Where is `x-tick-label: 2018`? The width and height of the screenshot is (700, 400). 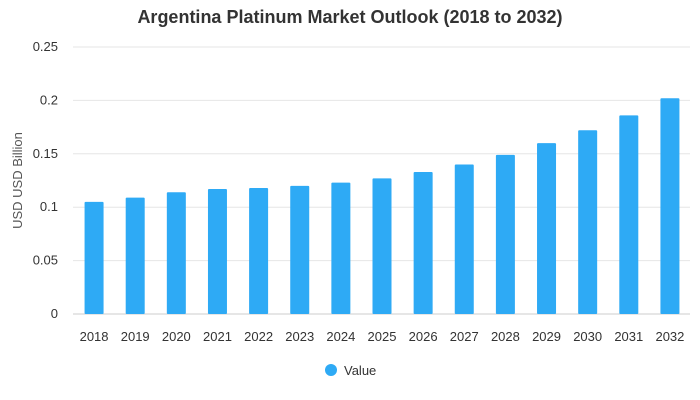
x-tick-label: 2018 is located at coordinates (94, 336).